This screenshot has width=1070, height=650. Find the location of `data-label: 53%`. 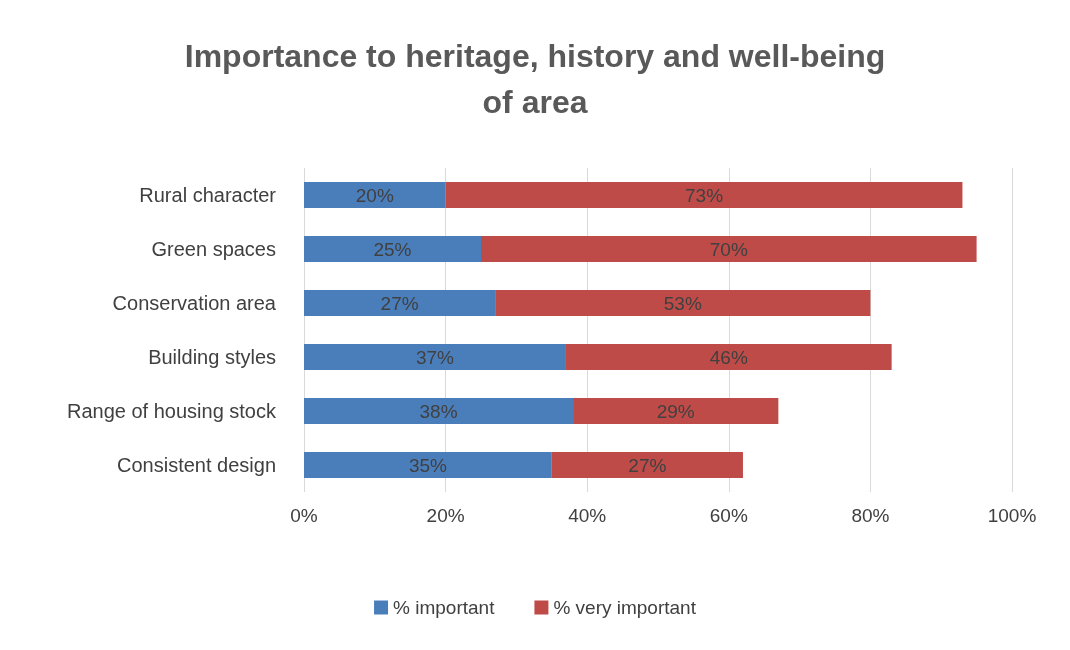

data-label: 53% is located at coordinates (682, 303).